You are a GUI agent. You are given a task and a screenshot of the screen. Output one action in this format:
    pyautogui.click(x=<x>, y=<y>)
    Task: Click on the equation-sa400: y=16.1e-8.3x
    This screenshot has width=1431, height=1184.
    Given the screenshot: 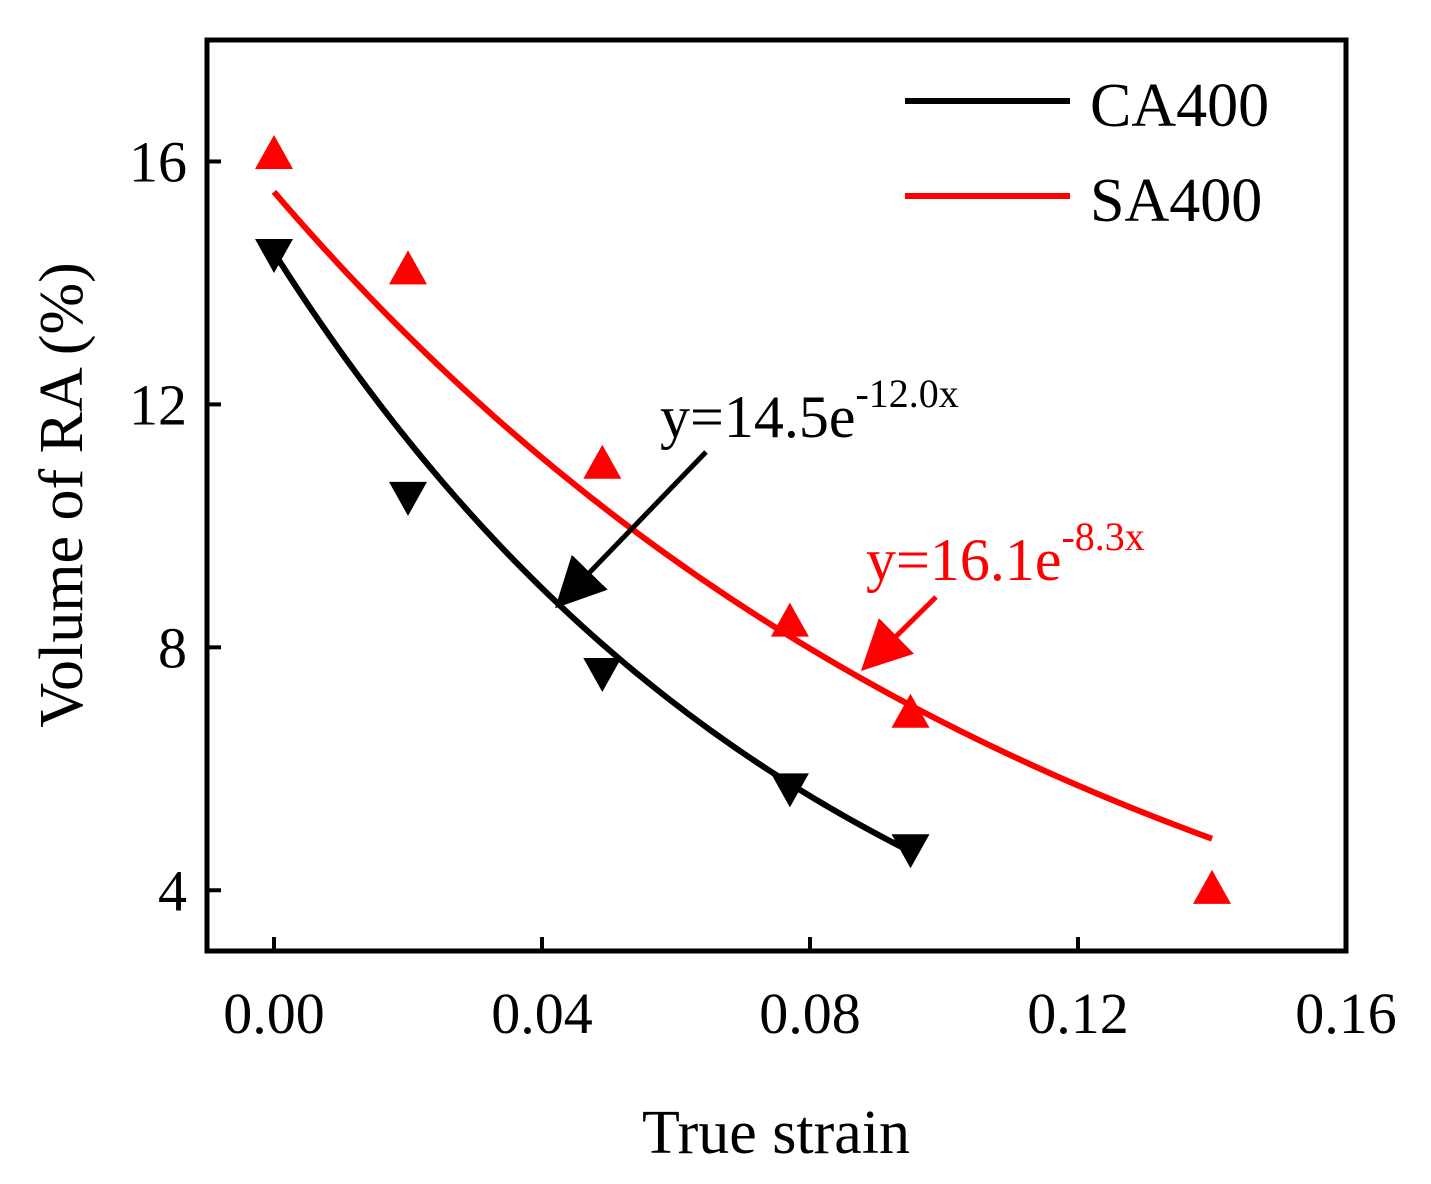 What is the action you would take?
    pyautogui.click(x=1002, y=593)
    